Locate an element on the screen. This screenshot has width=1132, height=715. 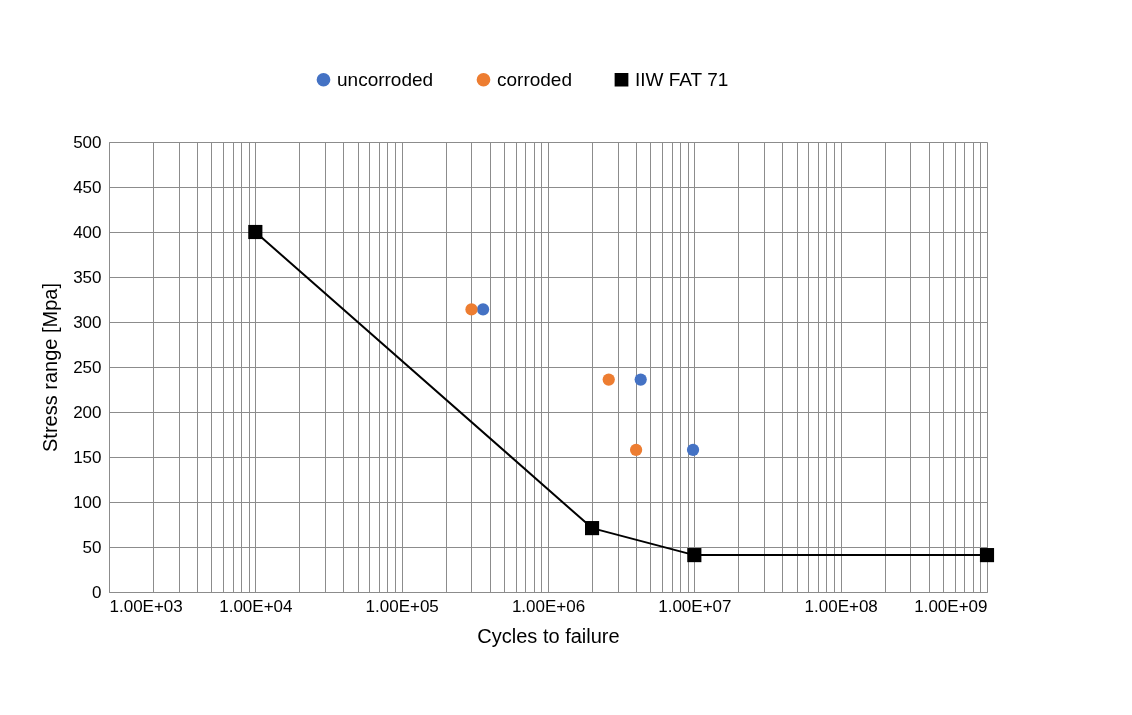
x-tick-label: 1.00E+07 is located at coordinates (695, 606).